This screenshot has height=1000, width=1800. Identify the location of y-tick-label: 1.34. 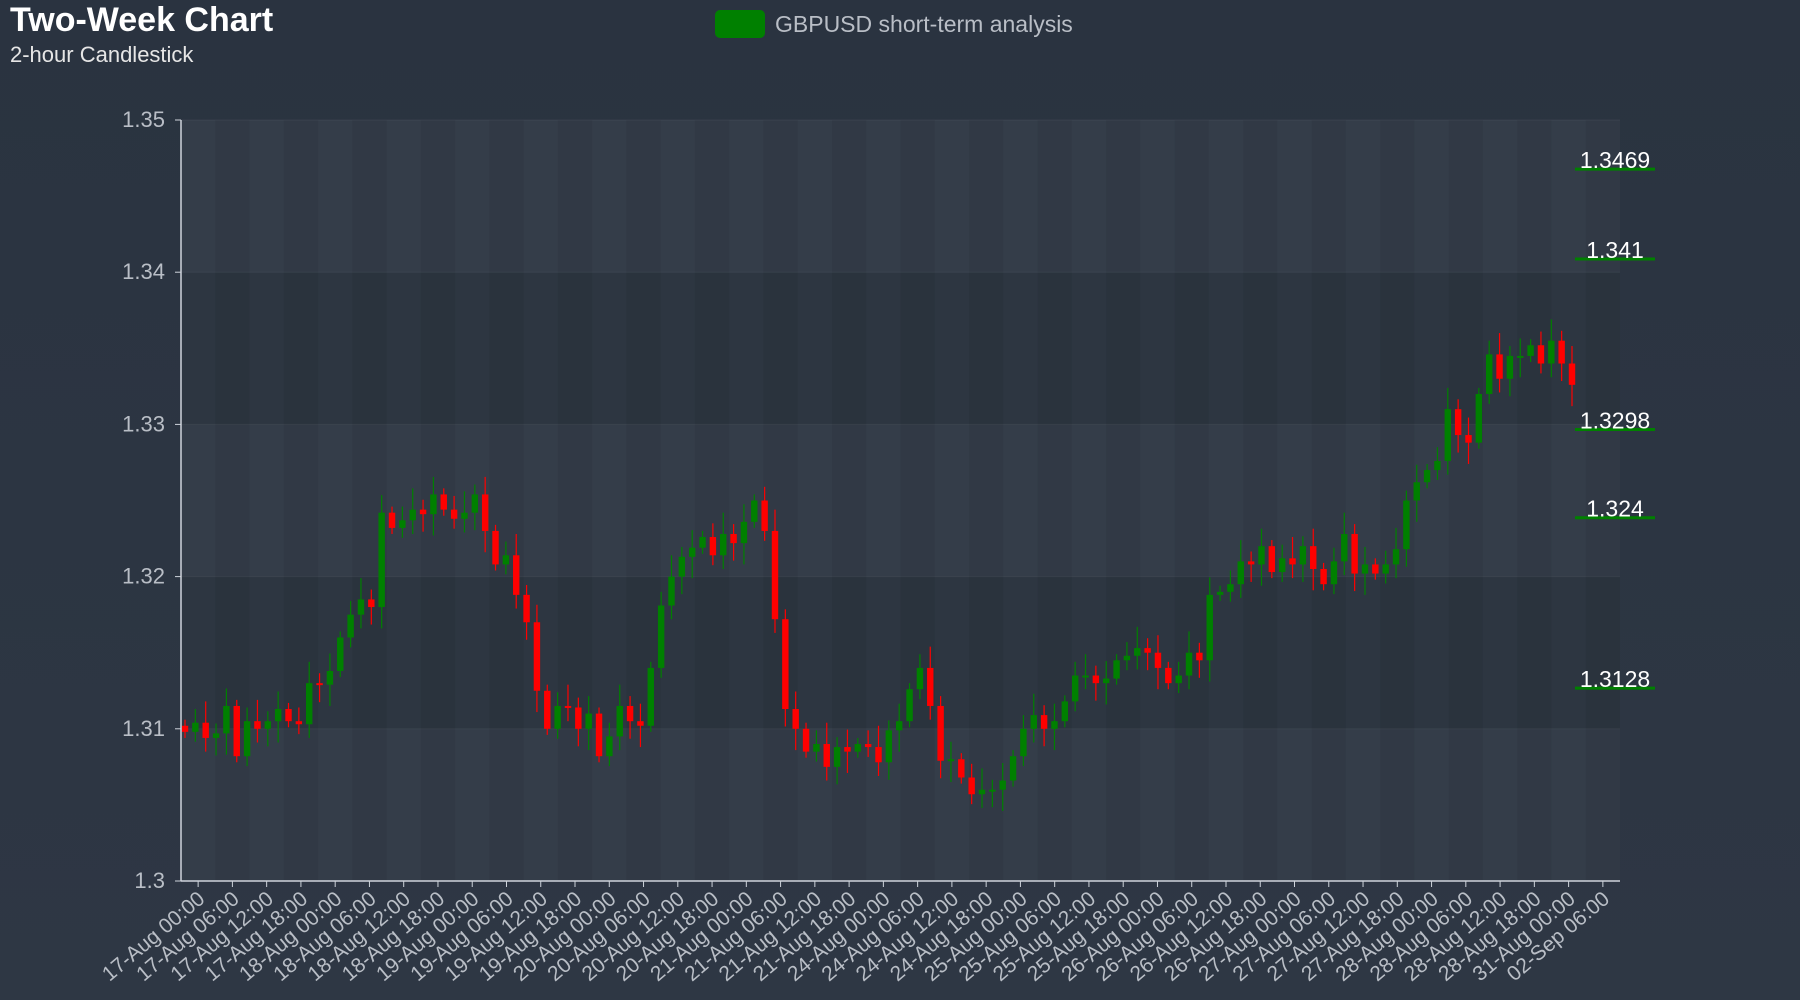
(143, 271).